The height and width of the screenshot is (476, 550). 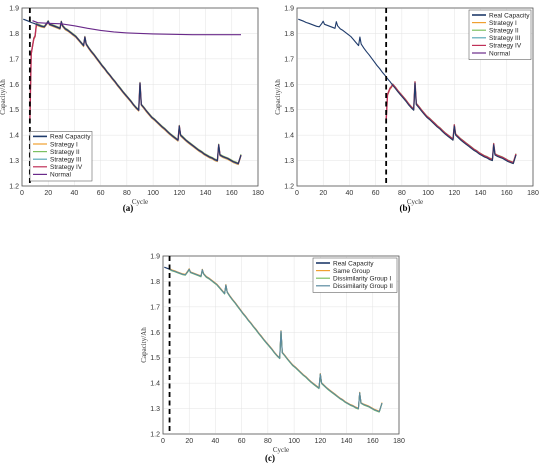 I want to click on legend-label: Dissimilarity Group I, so click(x=362, y=279).